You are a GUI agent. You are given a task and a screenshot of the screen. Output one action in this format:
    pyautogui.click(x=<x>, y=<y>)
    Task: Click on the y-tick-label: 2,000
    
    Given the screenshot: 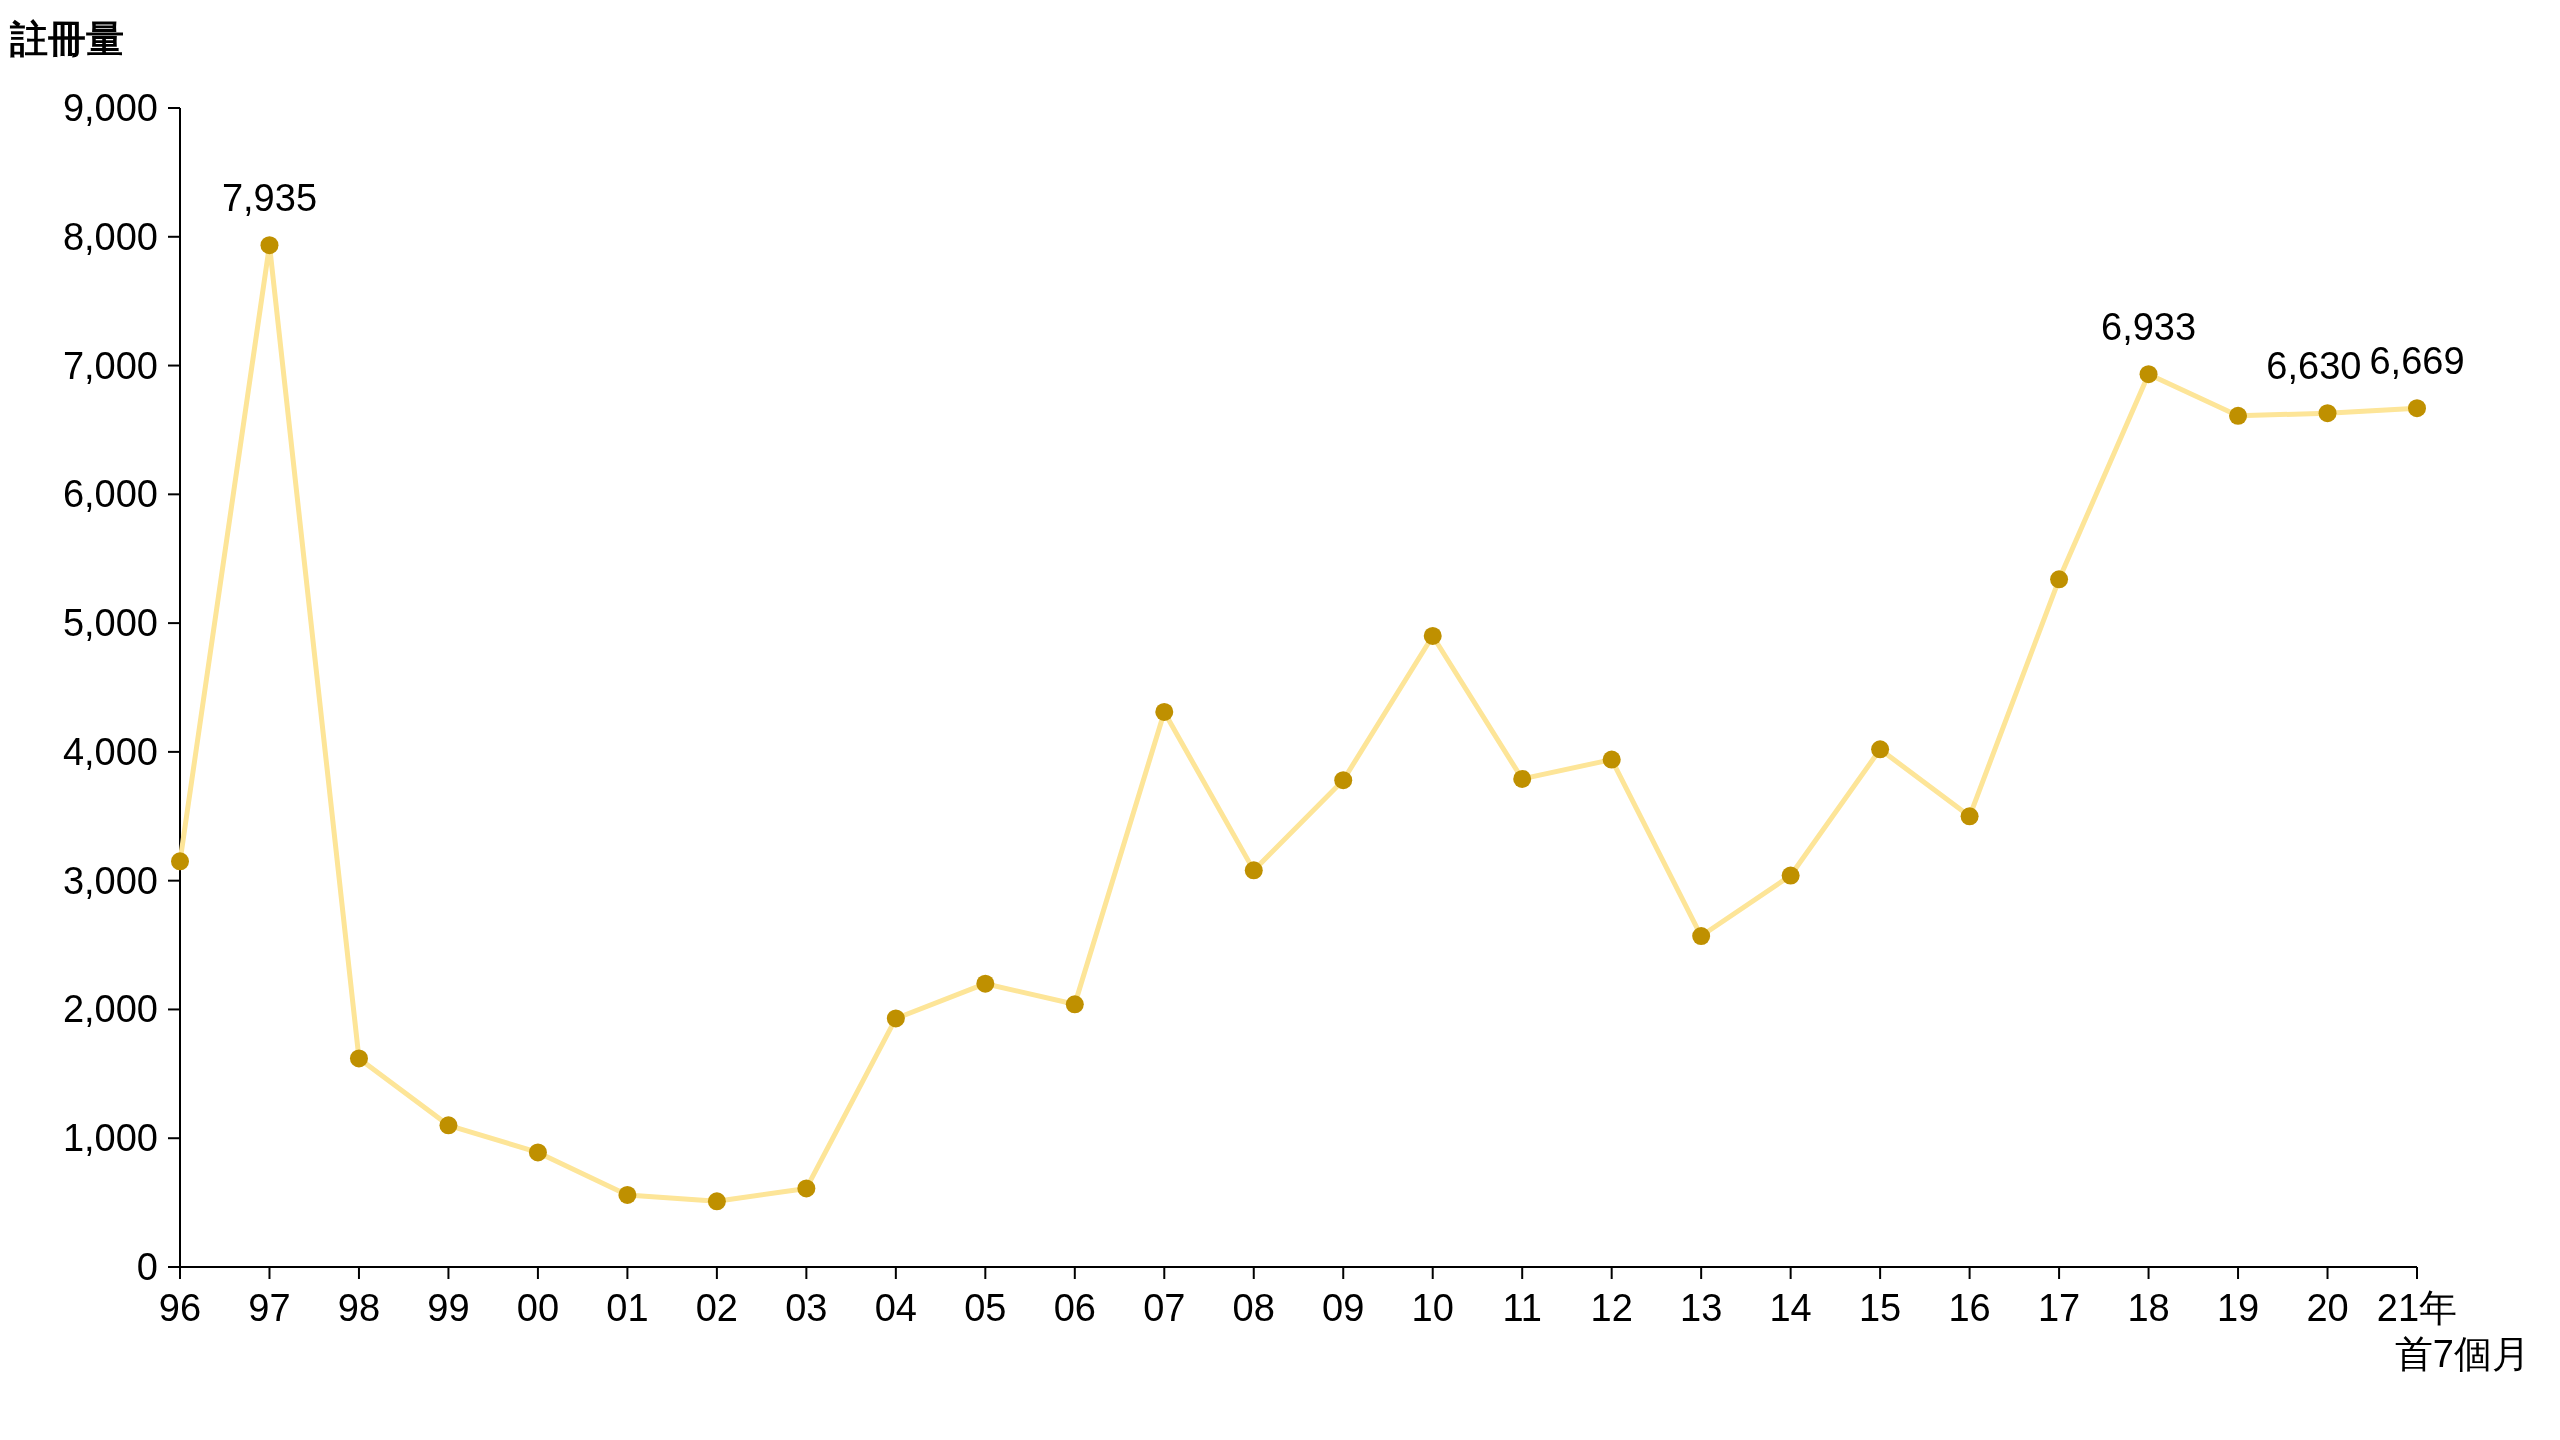 What is the action you would take?
    pyautogui.click(x=110, y=1009)
    